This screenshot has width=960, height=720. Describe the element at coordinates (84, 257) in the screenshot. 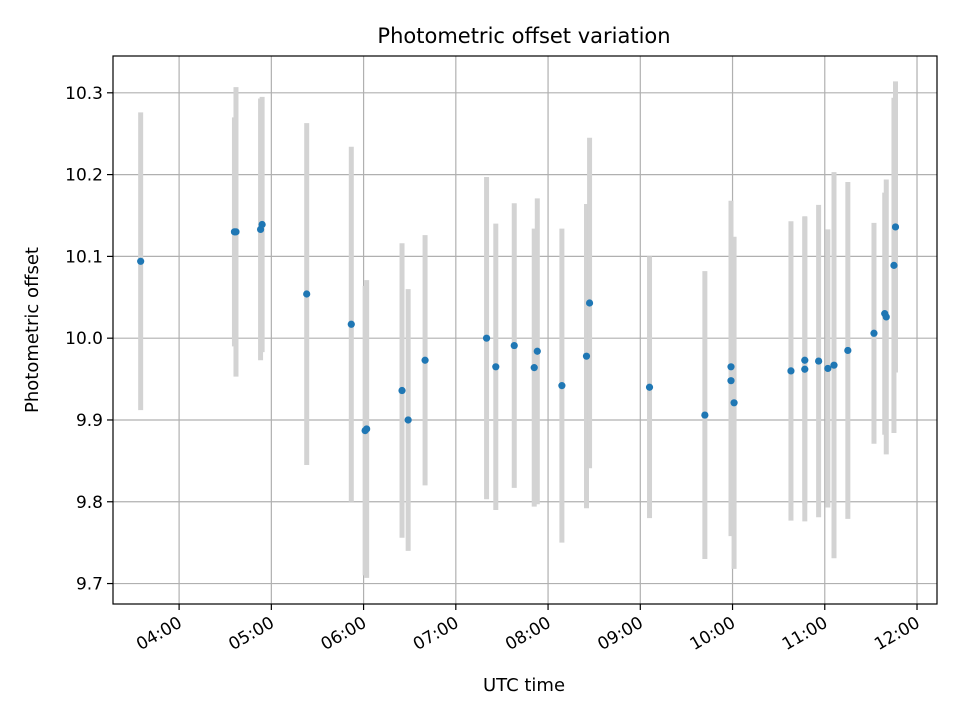

I see `y-tick-label: 10.1` at that location.